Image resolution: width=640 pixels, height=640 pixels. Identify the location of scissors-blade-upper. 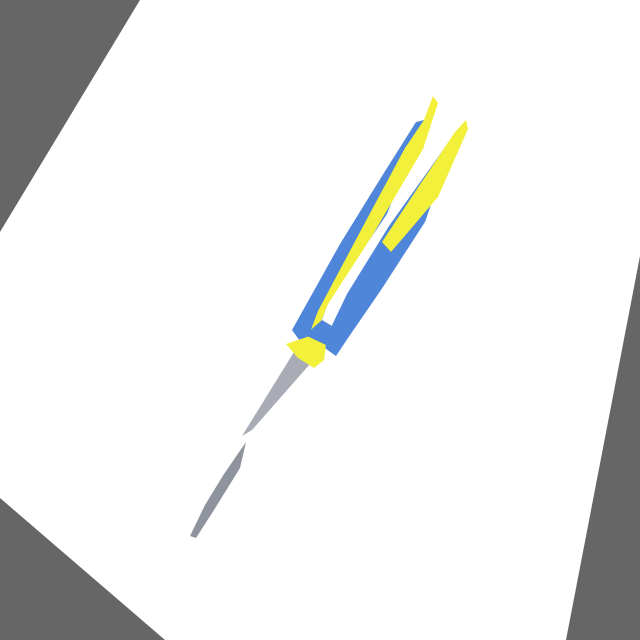
(276, 394).